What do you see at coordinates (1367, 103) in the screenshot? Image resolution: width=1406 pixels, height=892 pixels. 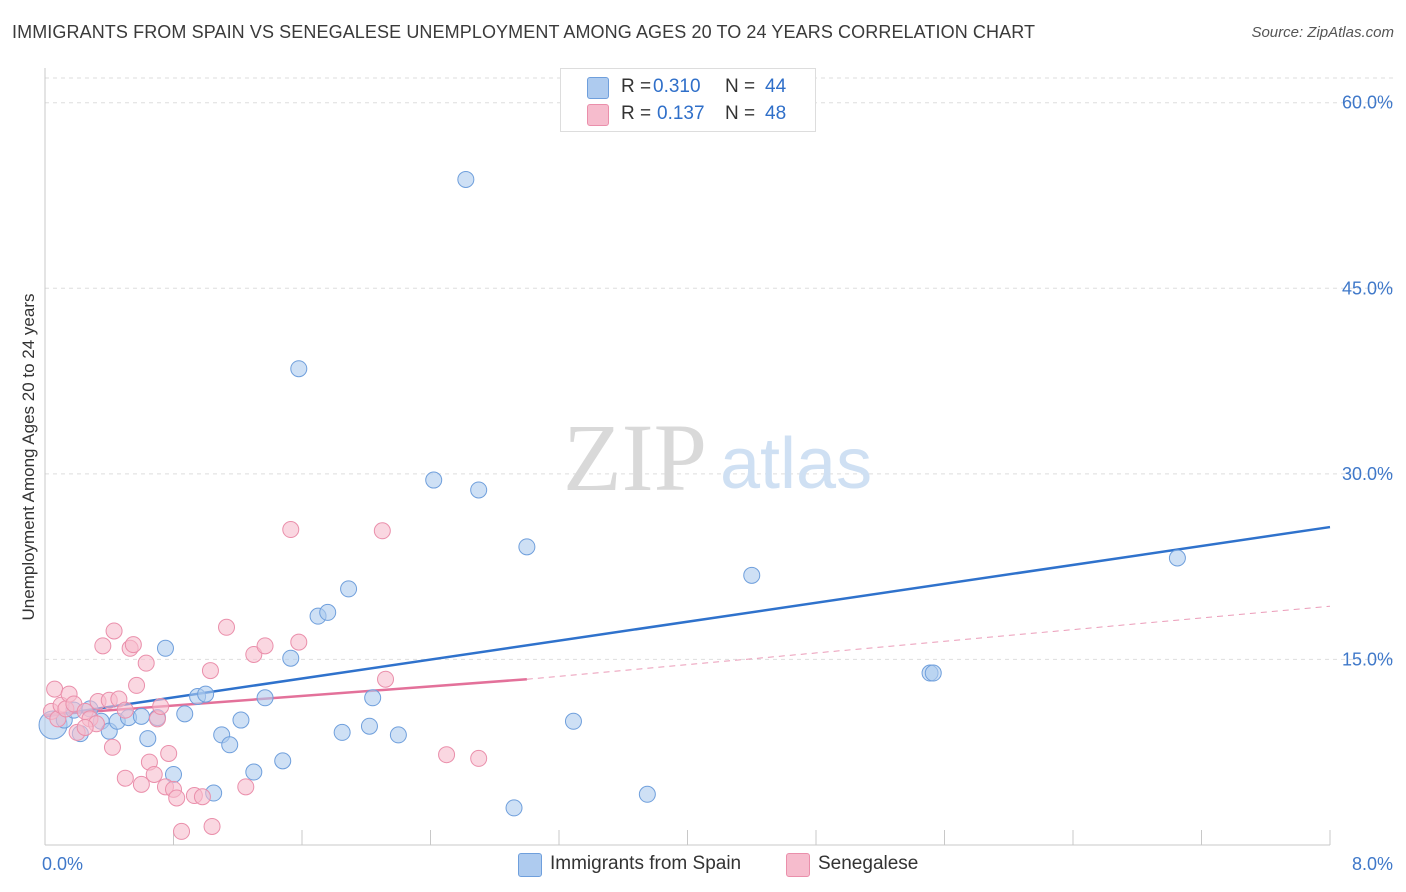 I see `y-tick-label: 60.0%` at bounding box center [1367, 103].